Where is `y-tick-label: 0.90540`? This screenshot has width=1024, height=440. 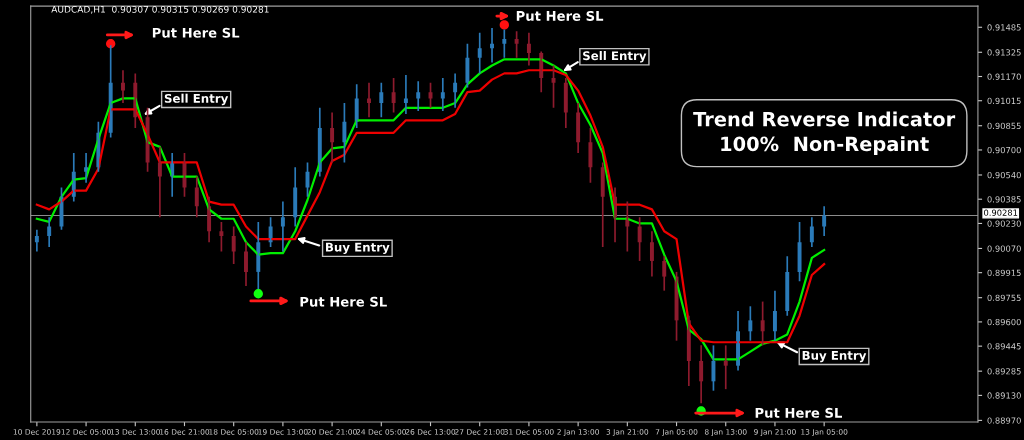 y-tick-label: 0.90540 is located at coordinates (1004, 175).